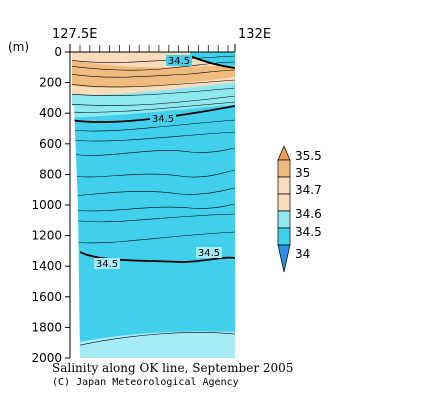 This screenshot has width=430, height=405. What do you see at coordinates (50, 174) in the screenshot?
I see `y-tick-label: 800` at bounding box center [50, 174].